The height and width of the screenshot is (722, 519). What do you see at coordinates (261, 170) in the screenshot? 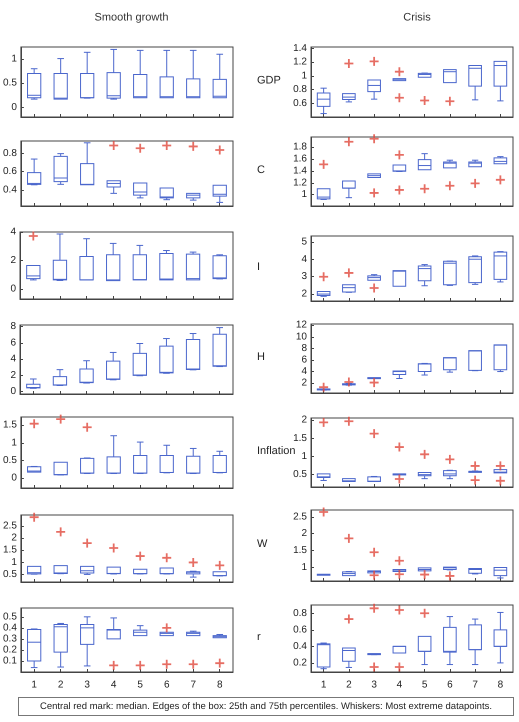
I see `y-axis-title: C` at bounding box center [261, 170].